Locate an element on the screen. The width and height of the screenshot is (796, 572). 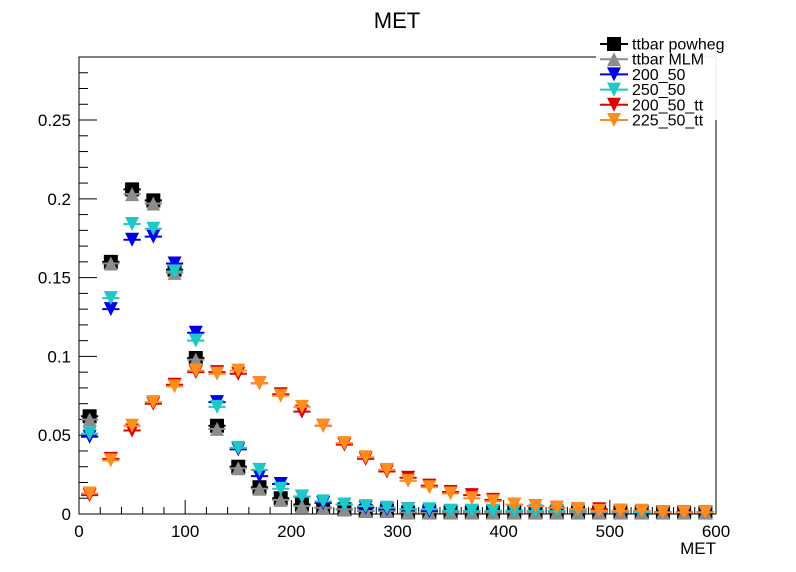
legend-entry: ttbar powheg is located at coordinates (662, 45).